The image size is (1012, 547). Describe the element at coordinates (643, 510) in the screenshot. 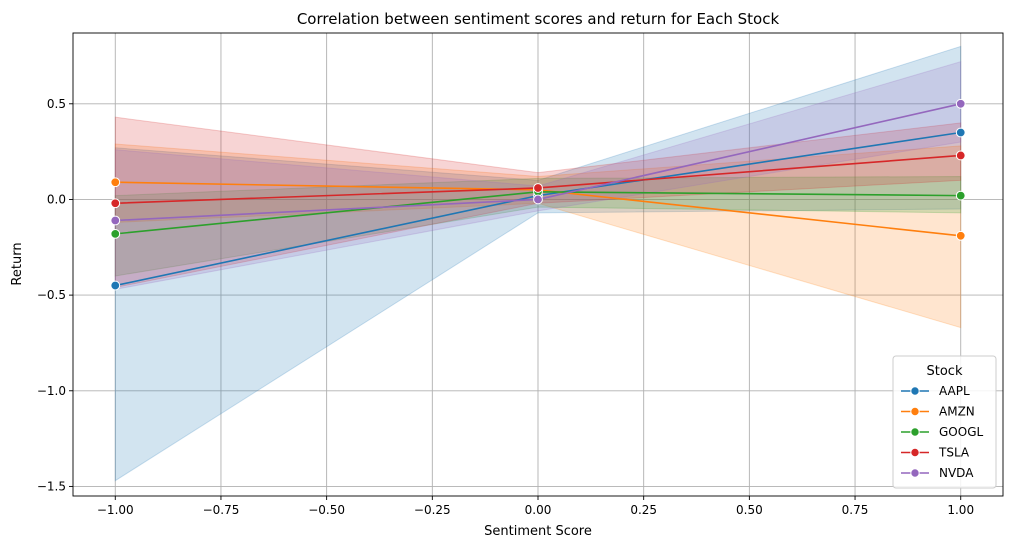

I see `x-tick-label: 0.25` at that location.